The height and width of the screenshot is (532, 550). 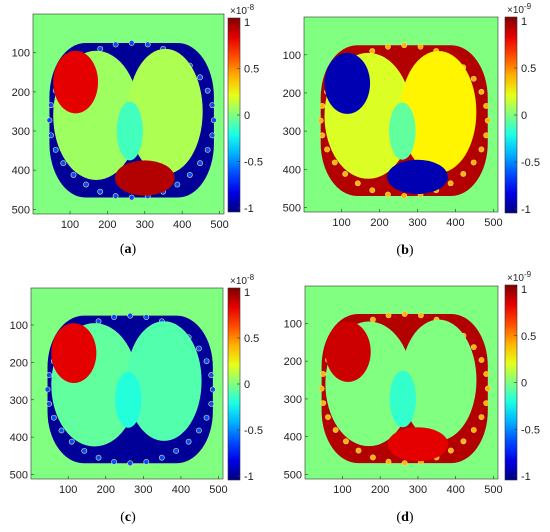 I want to click on panel-label: (a), so click(x=128, y=249).